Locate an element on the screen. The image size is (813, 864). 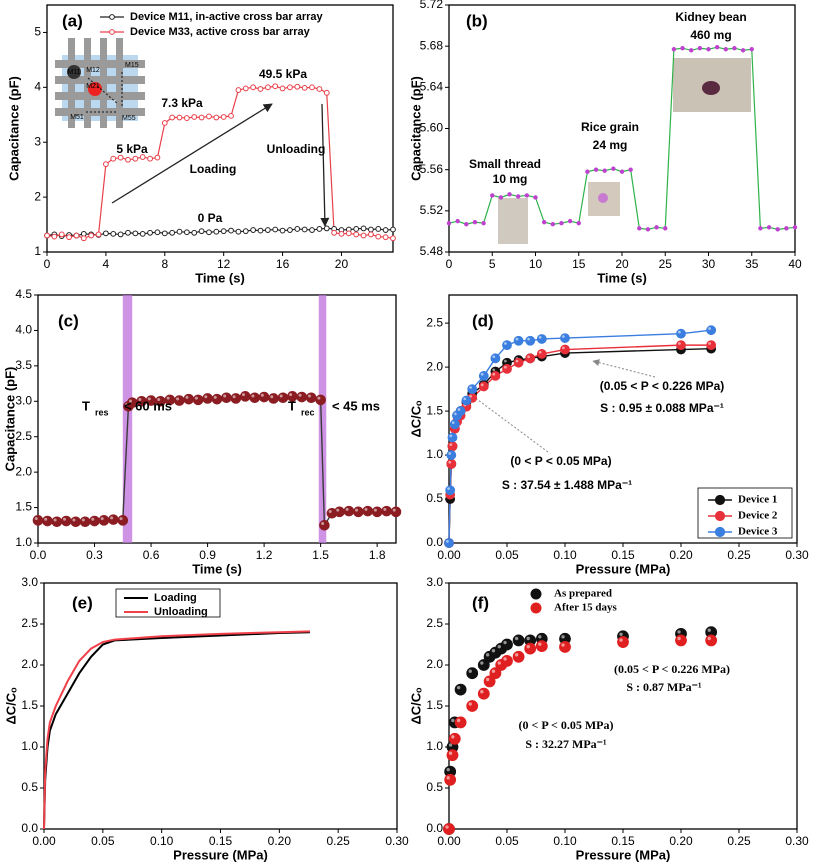
legend-label: Device 3 is located at coordinates (758, 532).